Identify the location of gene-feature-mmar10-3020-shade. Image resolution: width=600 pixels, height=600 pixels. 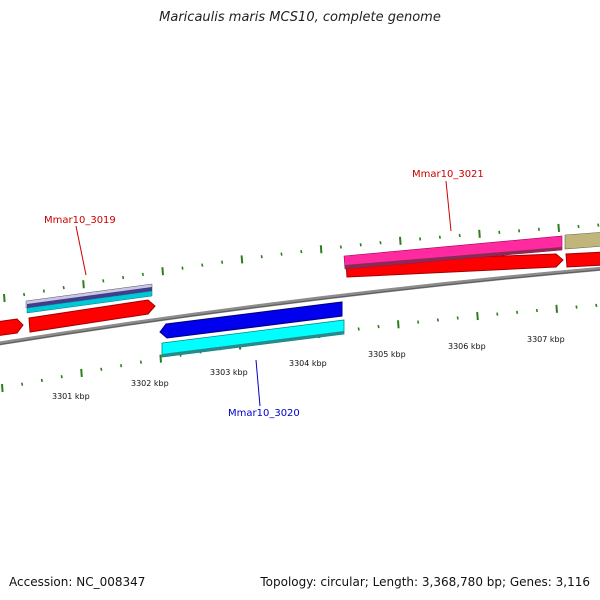
(253, 344).